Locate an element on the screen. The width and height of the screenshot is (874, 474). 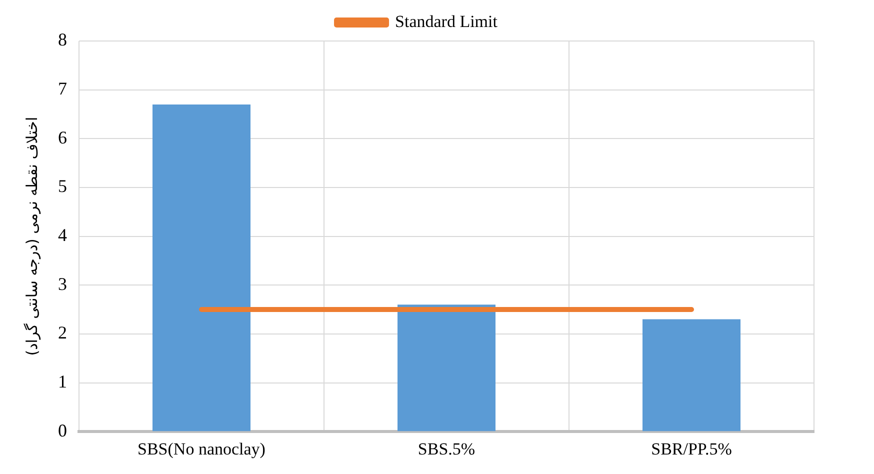
x-tick-label: SBR/PP.5% is located at coordinates (691, 448).